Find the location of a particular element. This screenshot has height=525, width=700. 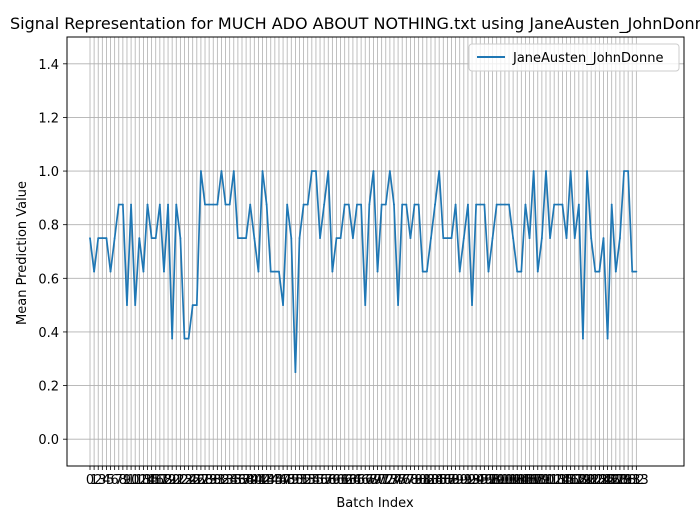

x-tick-label: 19 is located at coordinates (168, 480).